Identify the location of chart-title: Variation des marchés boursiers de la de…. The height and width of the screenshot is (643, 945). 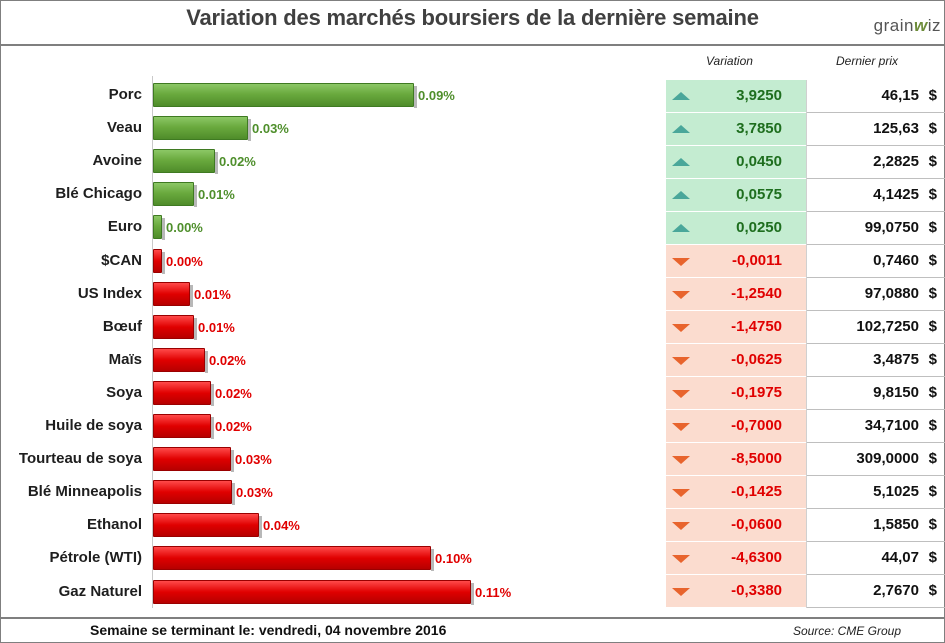
(472, 17).